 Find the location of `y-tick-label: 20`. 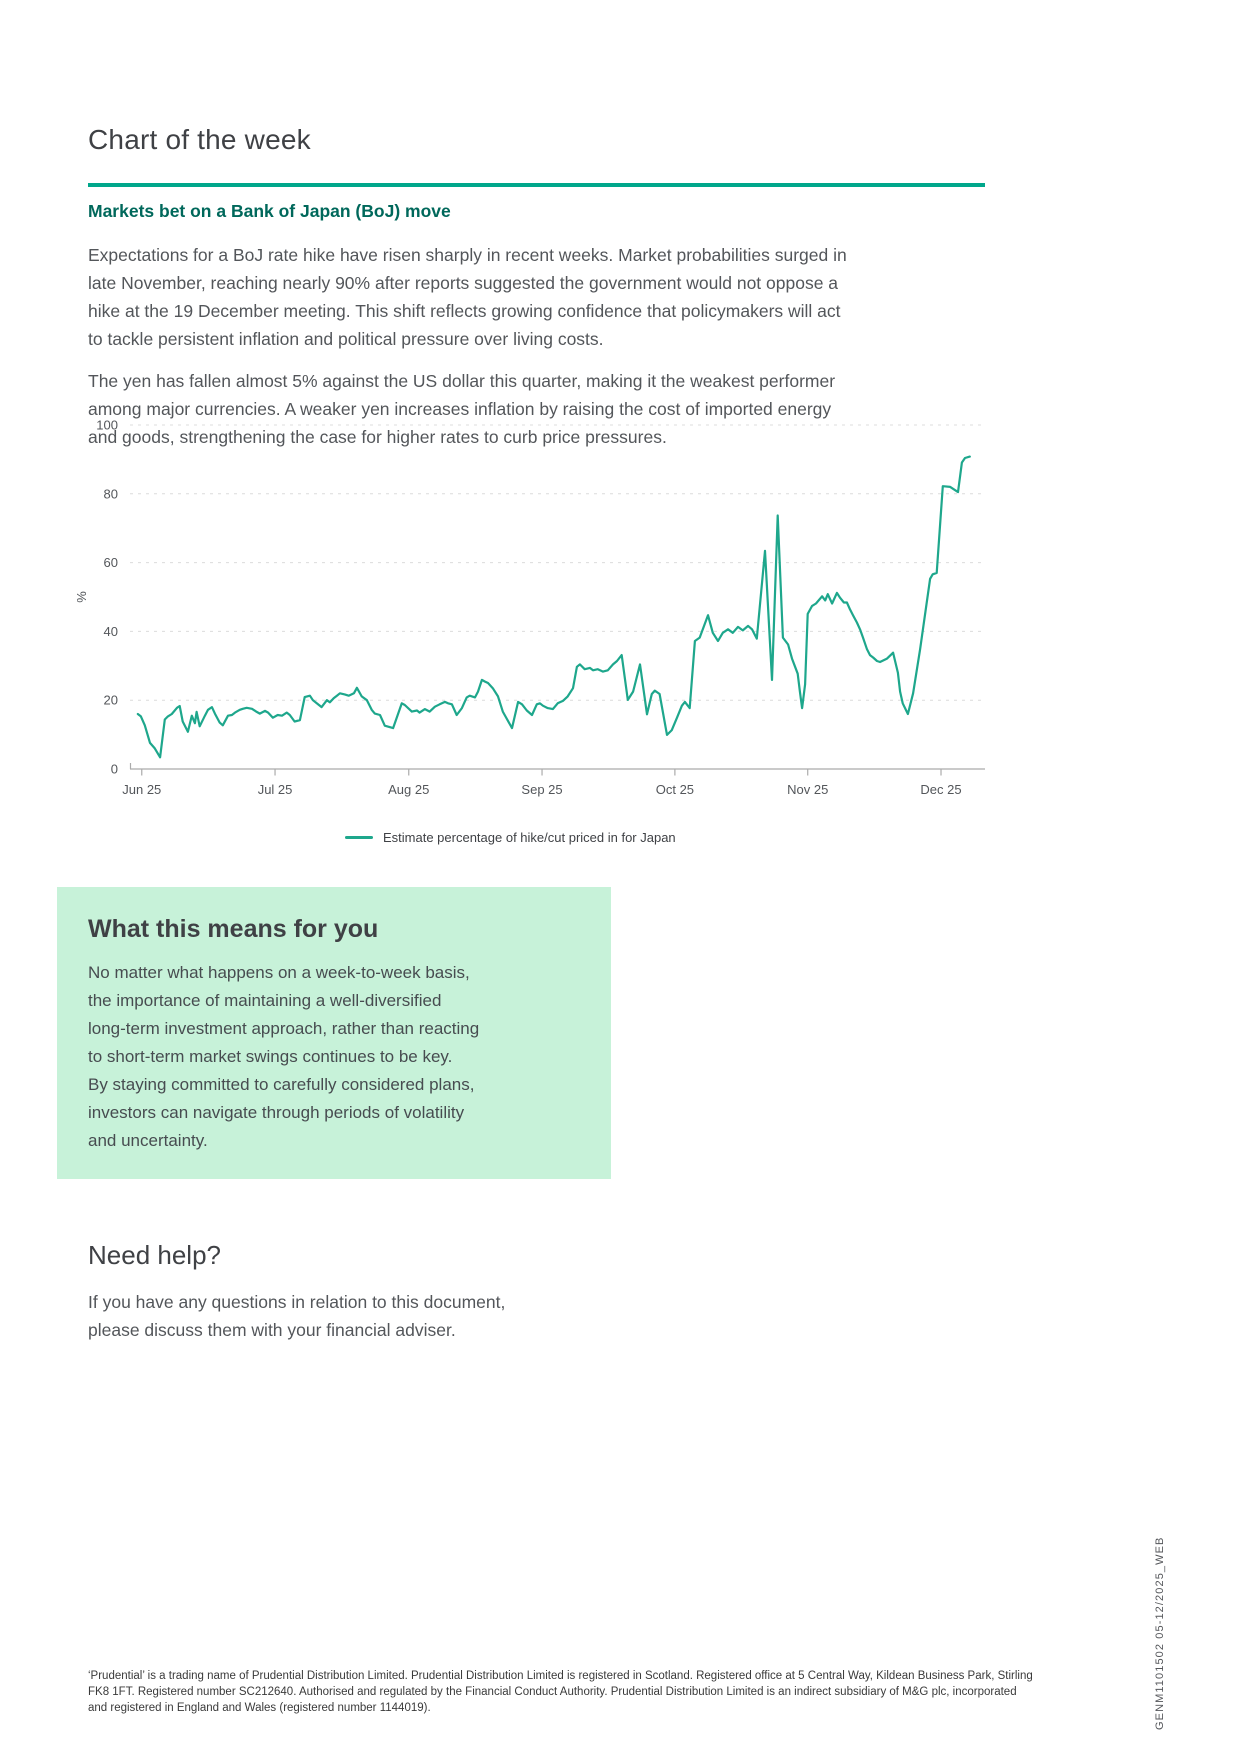

y-tick-label: 20 is located at coordinates (111, 700).